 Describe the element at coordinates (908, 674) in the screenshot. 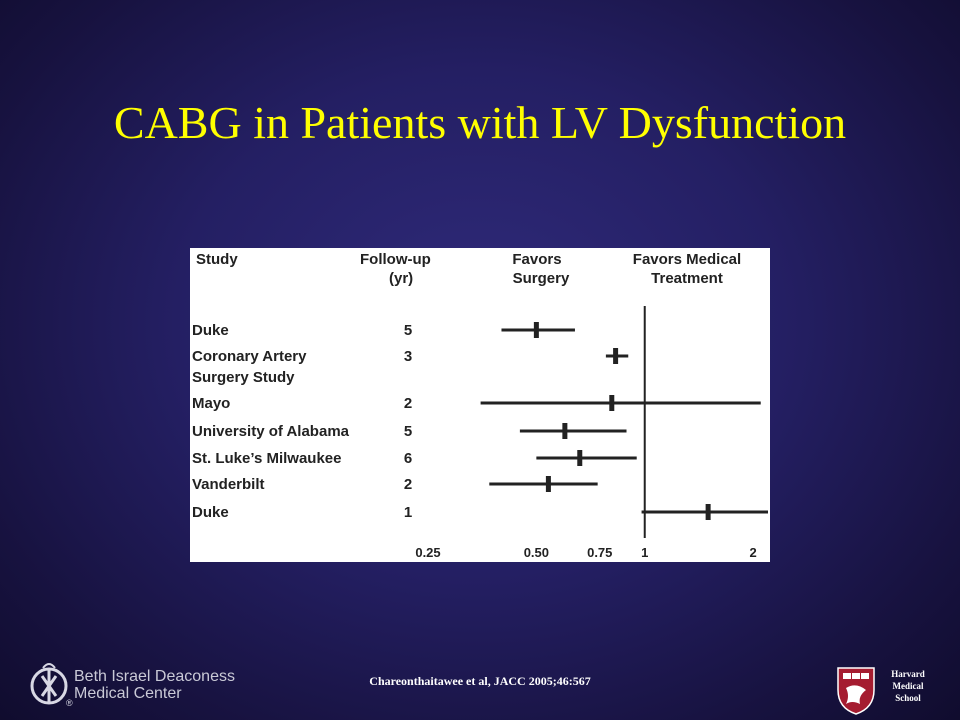

I see `harvard-name-line1: Harvard` at that location.